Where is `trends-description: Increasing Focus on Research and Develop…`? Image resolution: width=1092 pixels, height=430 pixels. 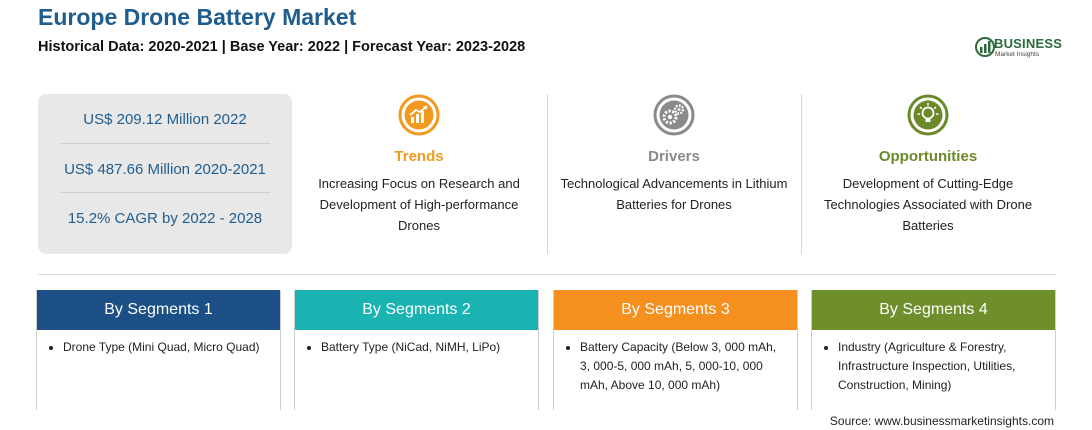 trends-description: Increasing Focus on Research and Develop… is located at coordinates (419, 204).